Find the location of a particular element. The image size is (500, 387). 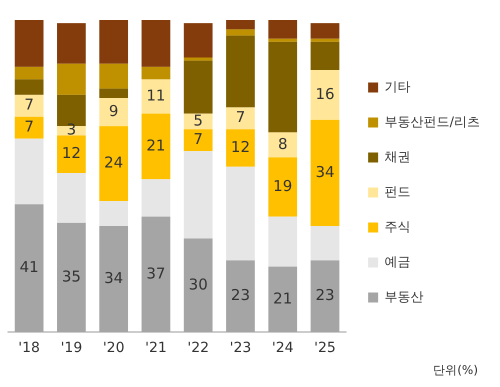

legend-label: 부동산펀드/리츠 is located at coordinates (432, 122).